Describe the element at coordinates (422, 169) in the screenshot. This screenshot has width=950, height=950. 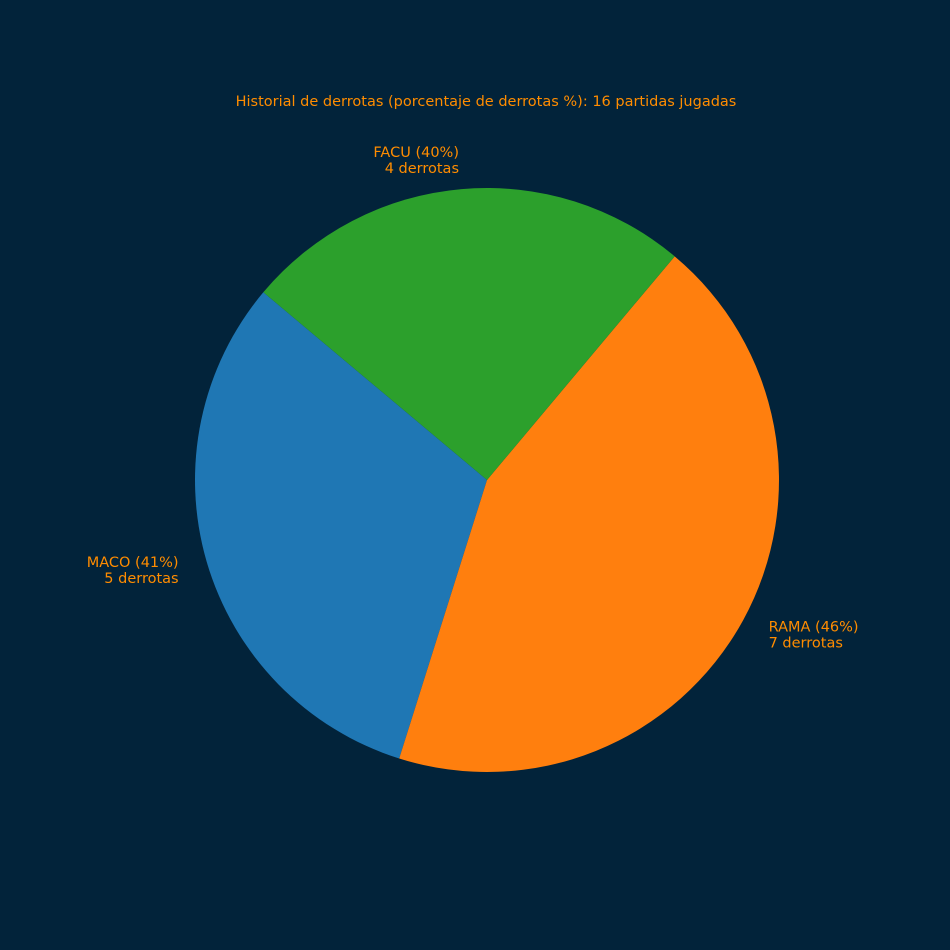
I see `slice-count-facu: 4 derrotas` at that location.